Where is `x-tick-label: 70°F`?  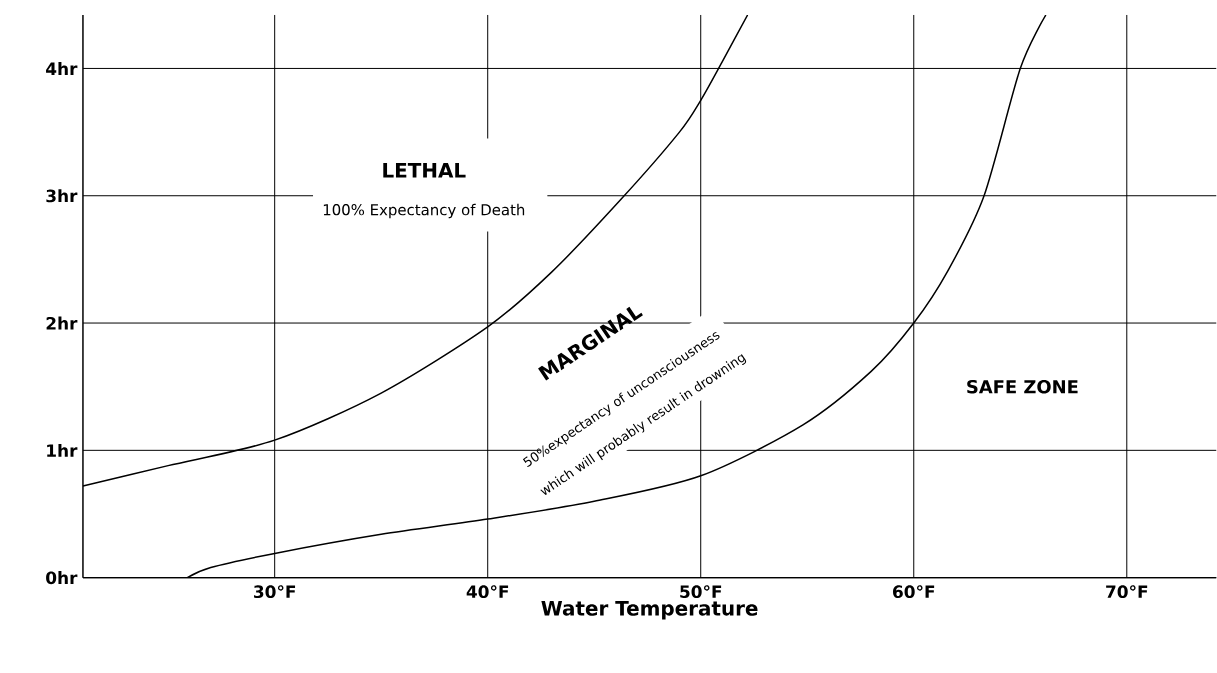
x-tick-label: 70°F is located at coordinates (1127, 592).